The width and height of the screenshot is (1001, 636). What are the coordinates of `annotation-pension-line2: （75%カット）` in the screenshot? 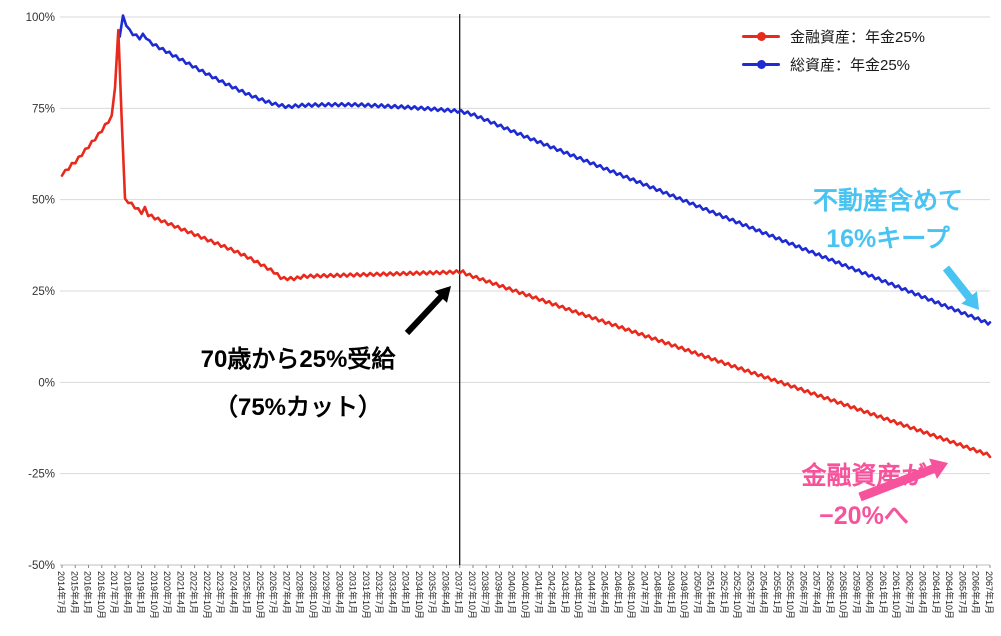 It's located at (298, 407).